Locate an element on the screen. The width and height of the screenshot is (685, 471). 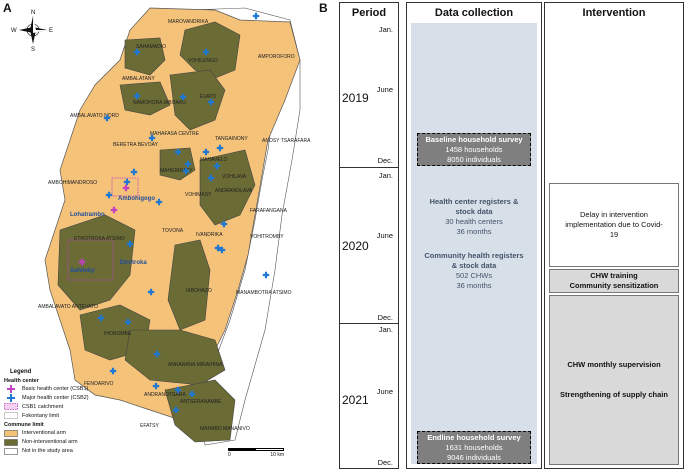
month-dec-2020: Dec. is located at coordinates (385, 317).